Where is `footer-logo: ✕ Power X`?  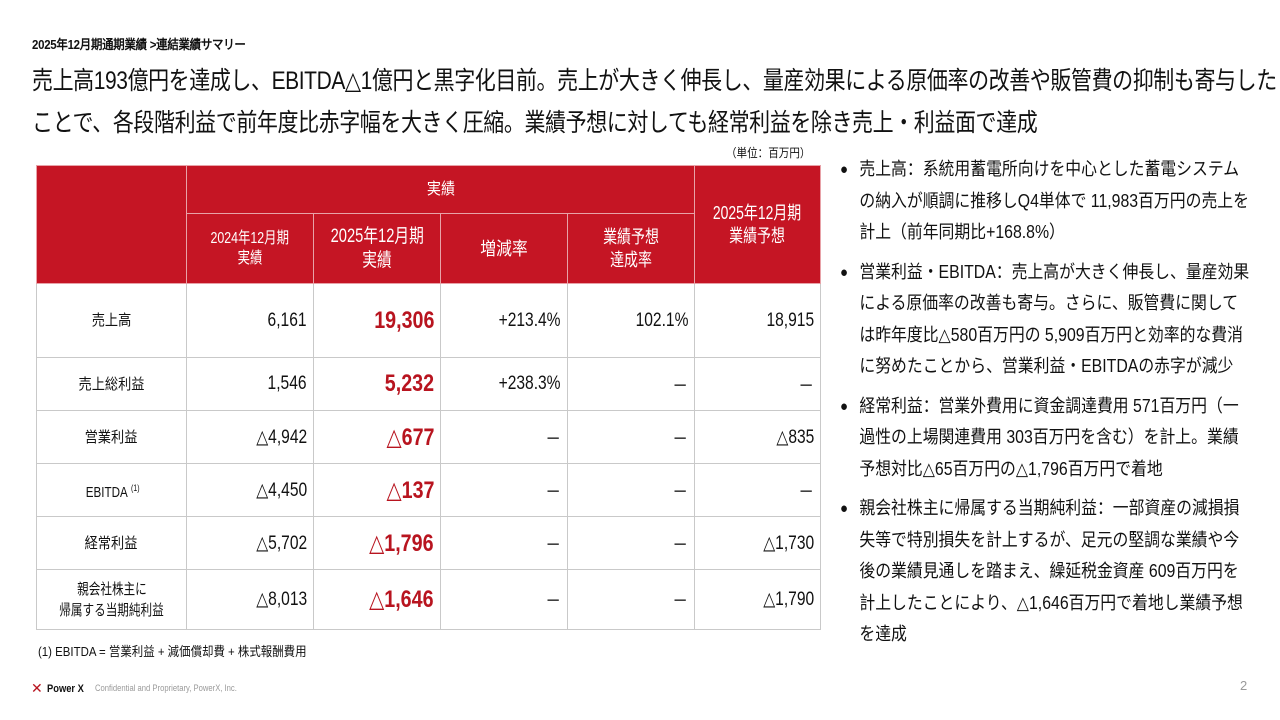 footer-logo: ✕ Power X is located at coordinates (60, 688).